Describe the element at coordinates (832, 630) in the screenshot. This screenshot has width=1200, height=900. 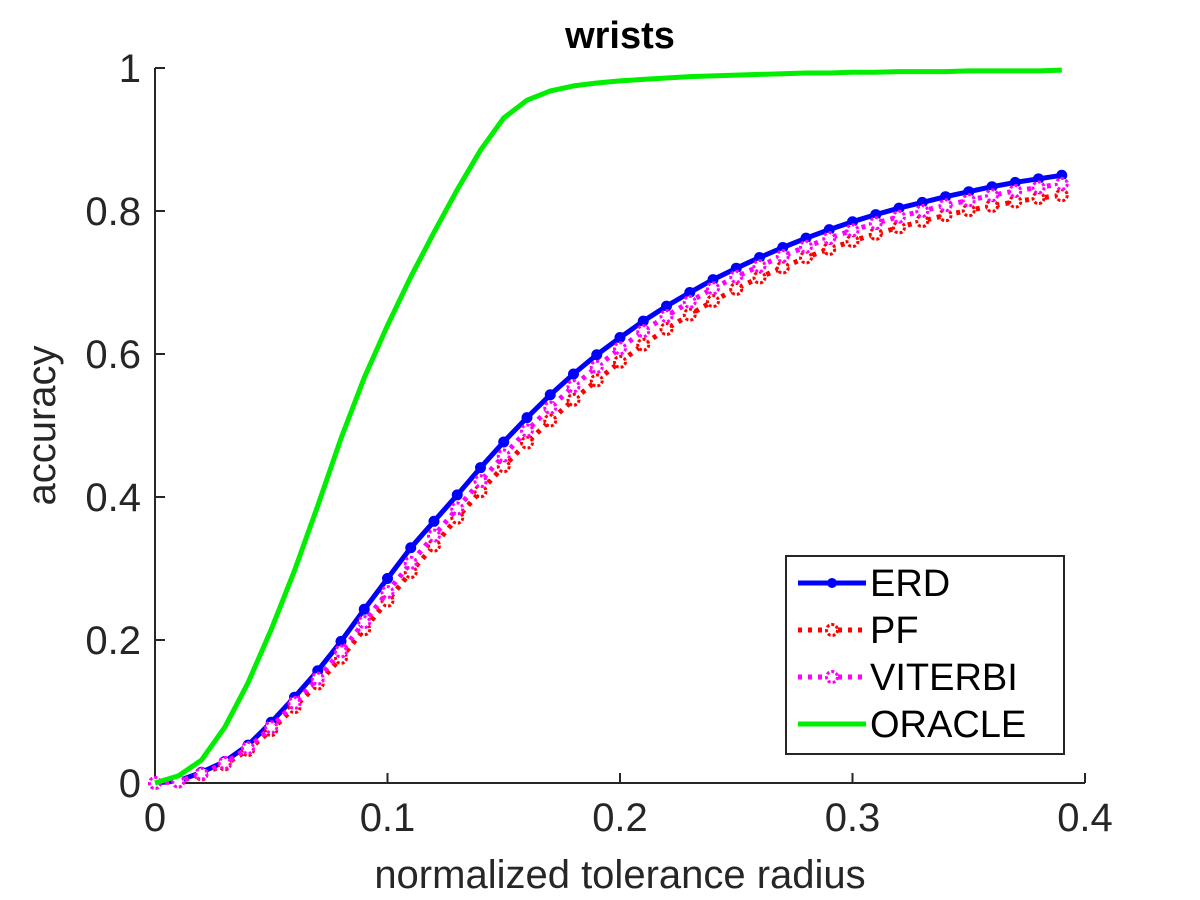
I see `legend-marker-pf` at that location.